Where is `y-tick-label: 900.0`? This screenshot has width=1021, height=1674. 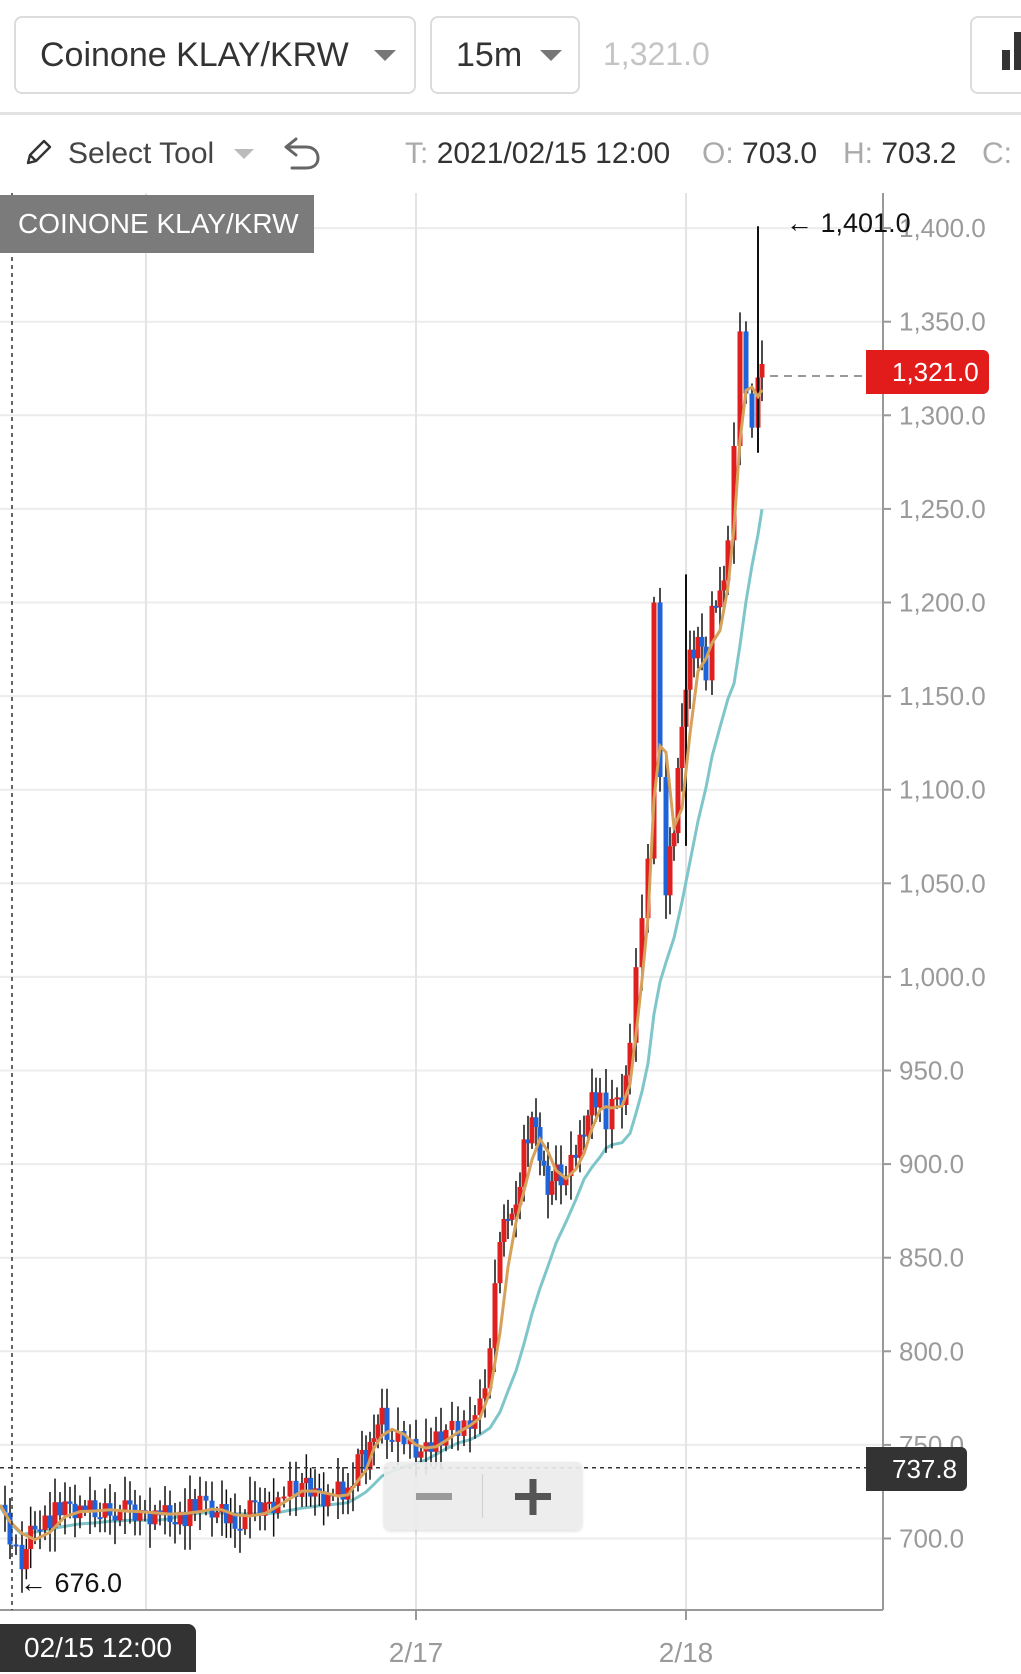
y-tick-label: 900.0 is located at coordinates (931, 1164).